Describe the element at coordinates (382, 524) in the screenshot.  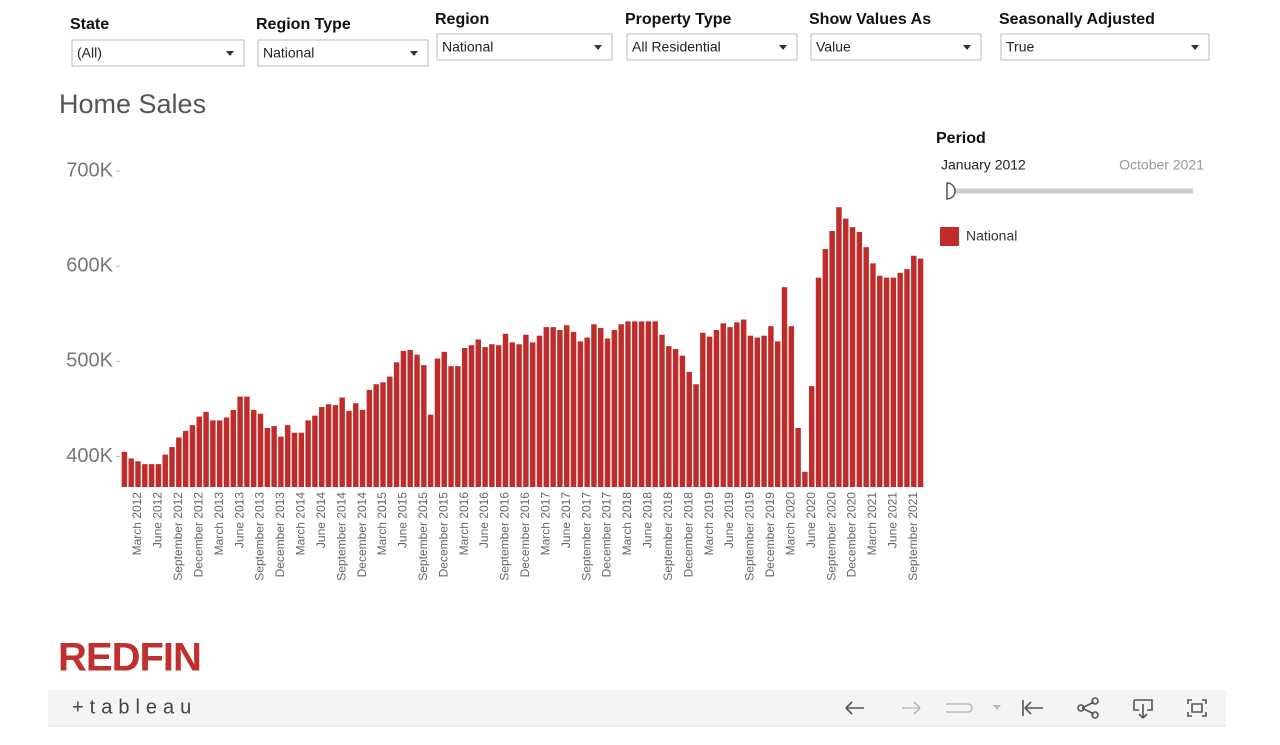
I see `x-tick-label: March 2015` at that location.